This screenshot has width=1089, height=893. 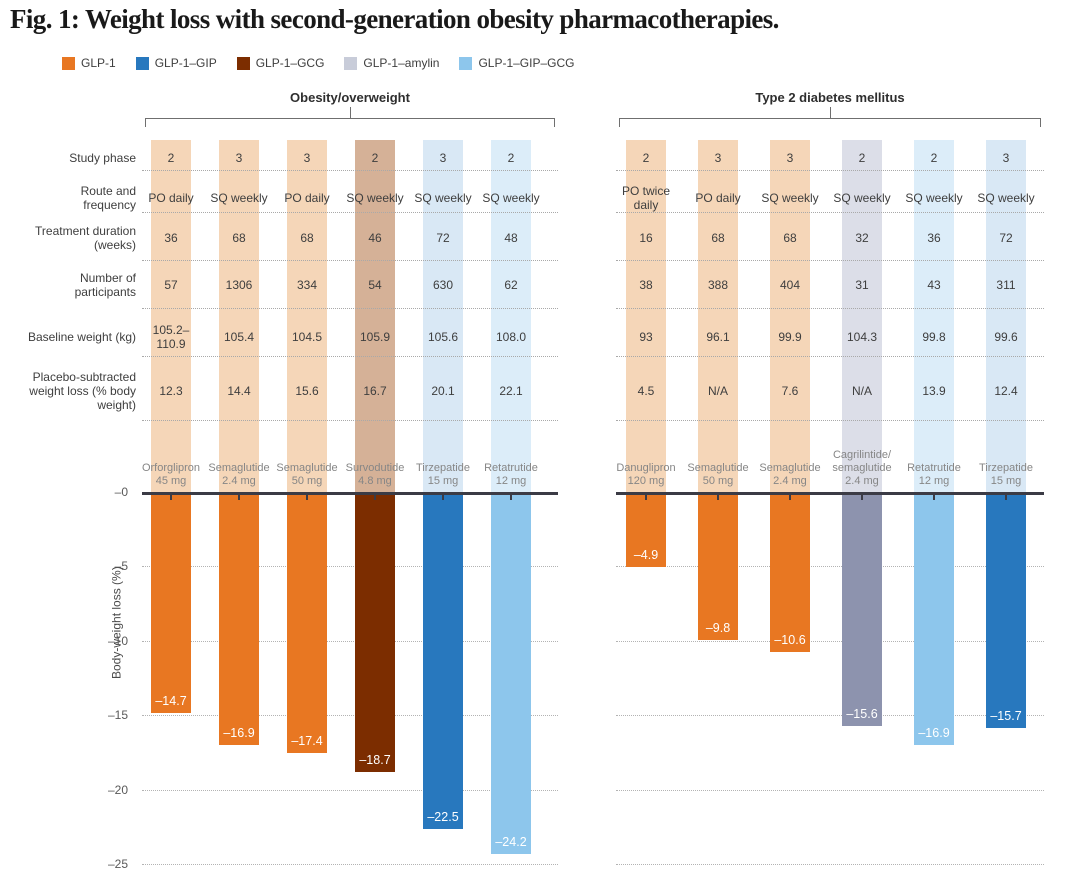 What do you see at coordinates (790, 391) in the screenshot?
I see `table-cell-placebo-subtracted: 7.6` at bounding box center [790, 391].